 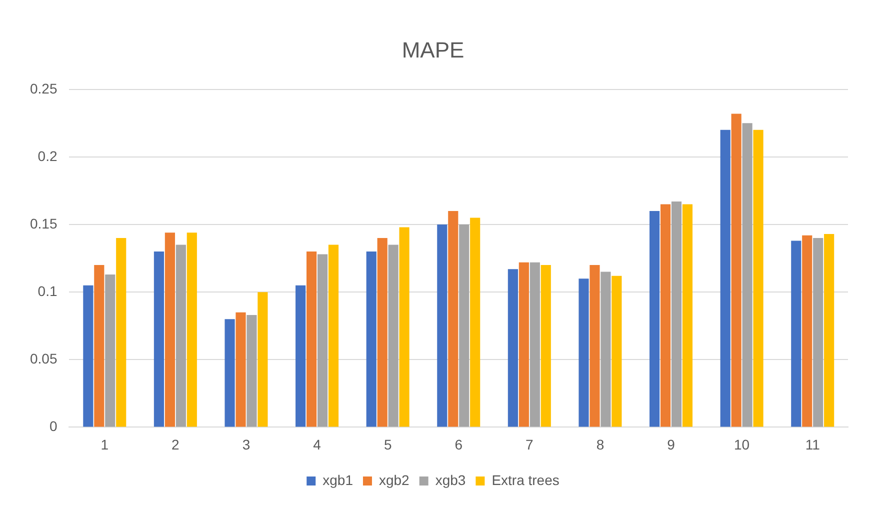 What do you see at coordinates (338, 480) in the screenshot?
I see `legend-label: xgb1` at bounding box center [338, 480].